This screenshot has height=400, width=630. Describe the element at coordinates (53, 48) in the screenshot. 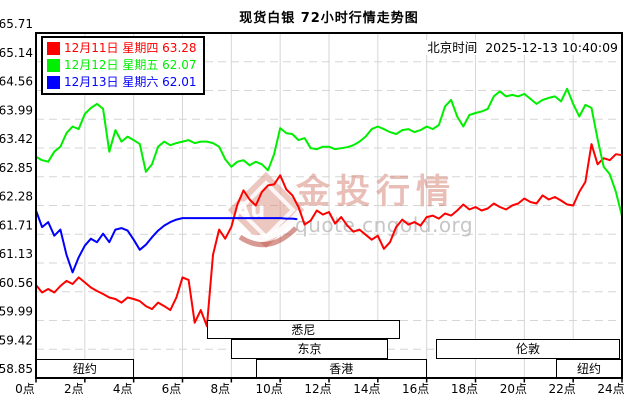

I see `legend-swatch-red` at that location.